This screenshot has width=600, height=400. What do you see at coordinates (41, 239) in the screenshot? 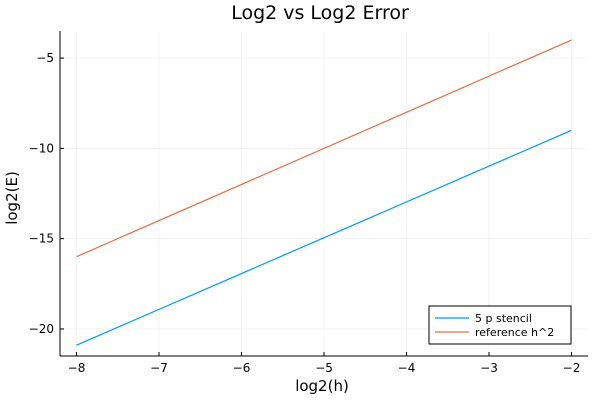
I see `y-tick-label: −15` at bounding box center [41, 239].